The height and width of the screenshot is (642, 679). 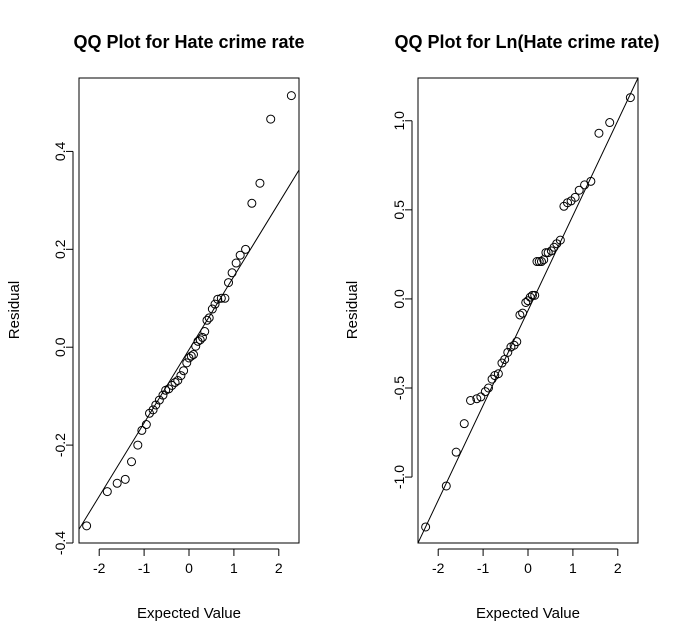 I want to click on chart-title: QQ Plot for Hate crime rate, so click(x=188, y=42).